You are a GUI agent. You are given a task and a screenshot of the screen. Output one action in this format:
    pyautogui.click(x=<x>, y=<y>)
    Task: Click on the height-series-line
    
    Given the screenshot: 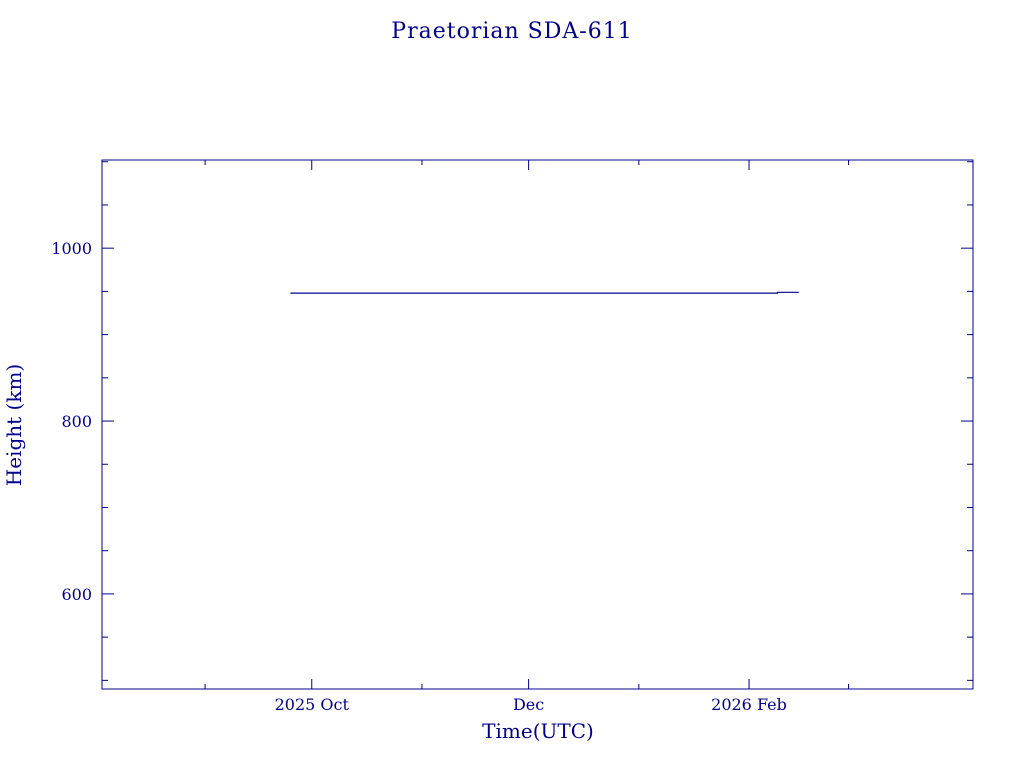 What is the action you would take?
    pyautogui.click(x=544, y=292)
    